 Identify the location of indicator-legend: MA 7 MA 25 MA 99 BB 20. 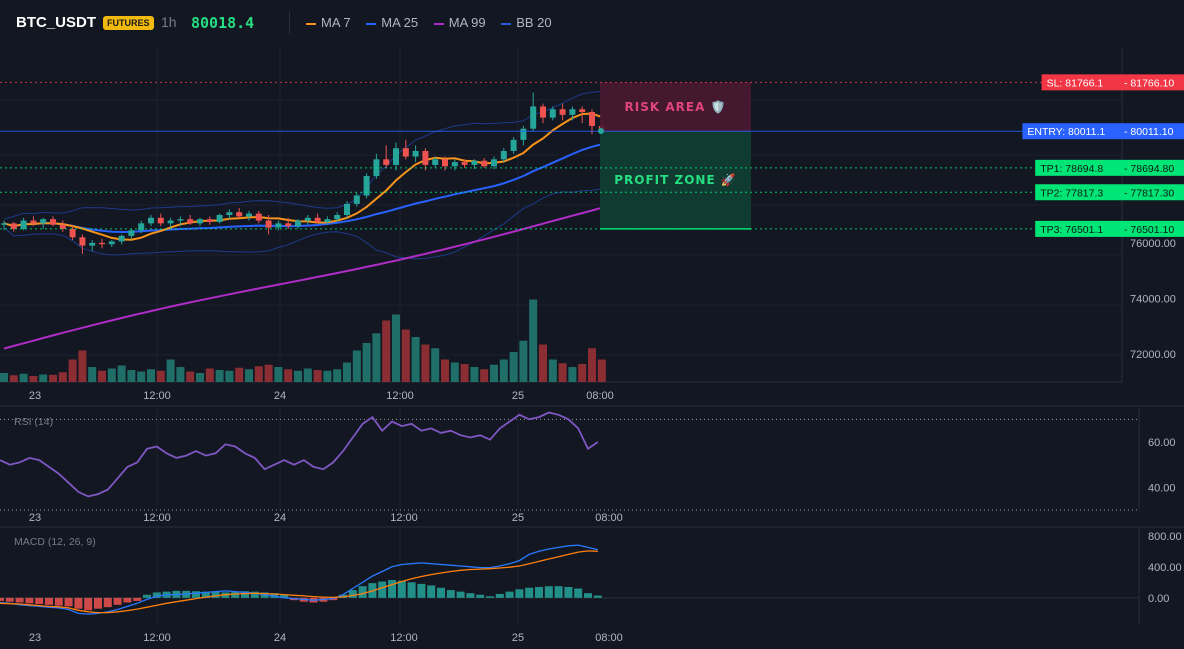
(429, 22).